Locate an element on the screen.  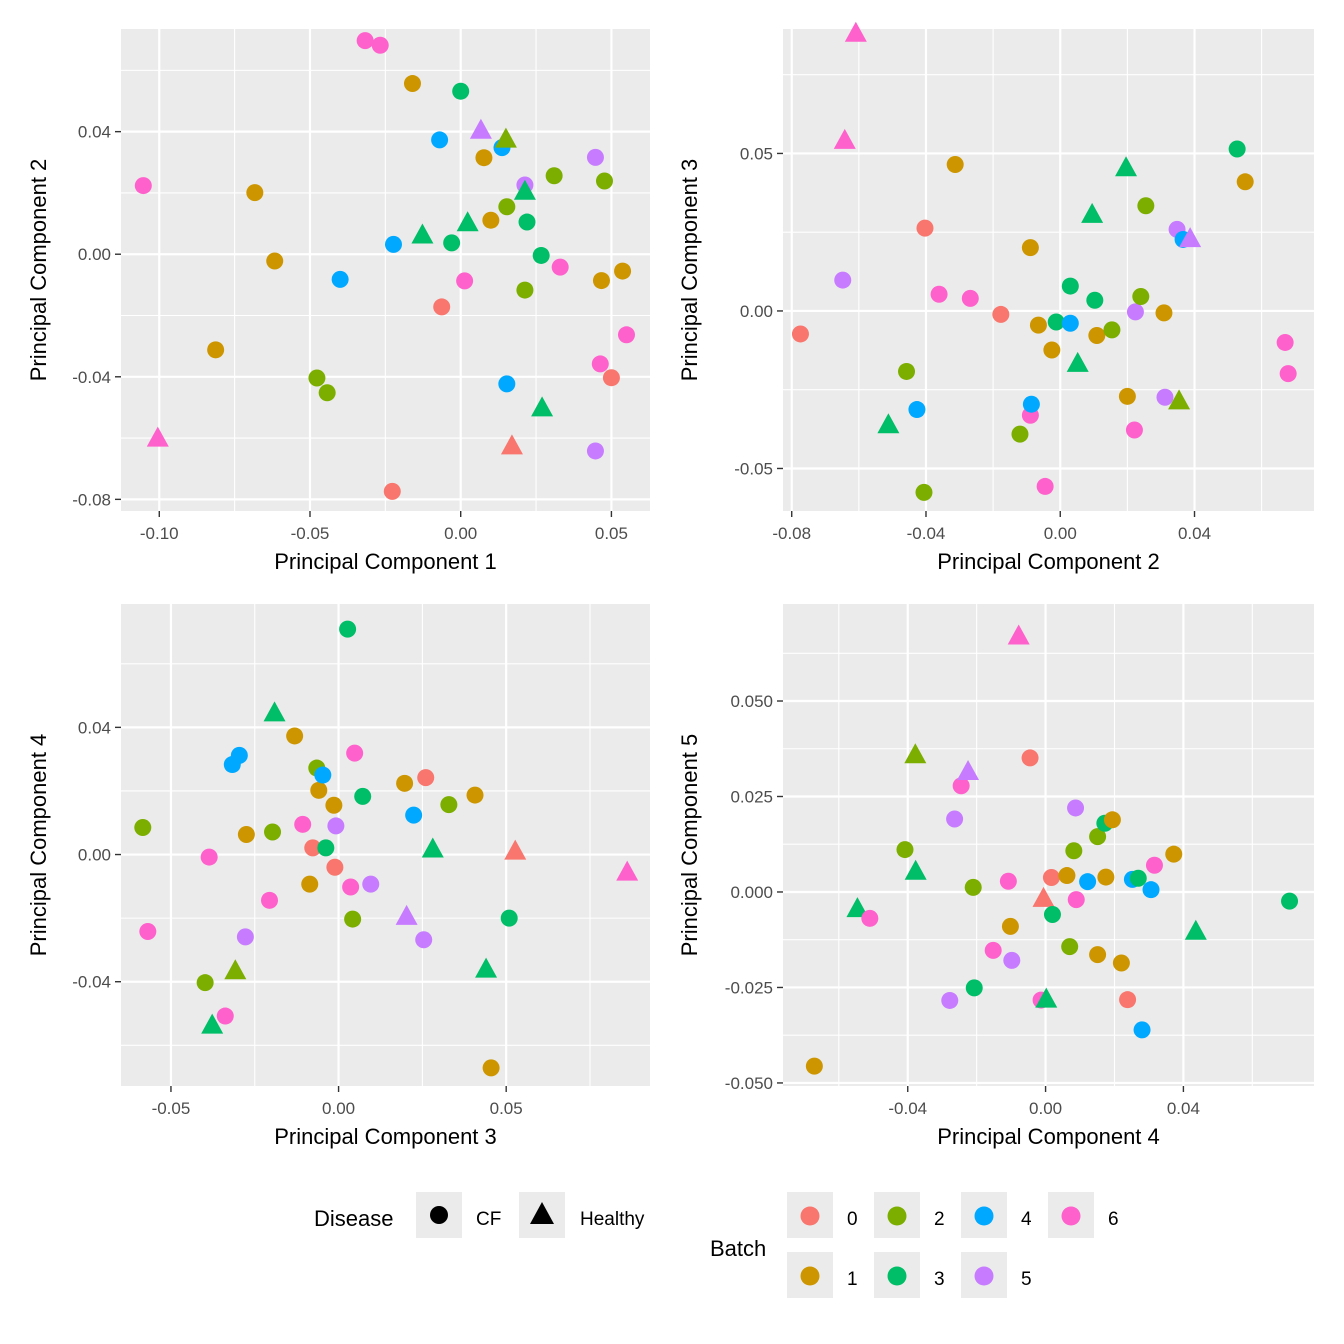
legend-batch-label: 3 is located at coordinates (939, 1279).